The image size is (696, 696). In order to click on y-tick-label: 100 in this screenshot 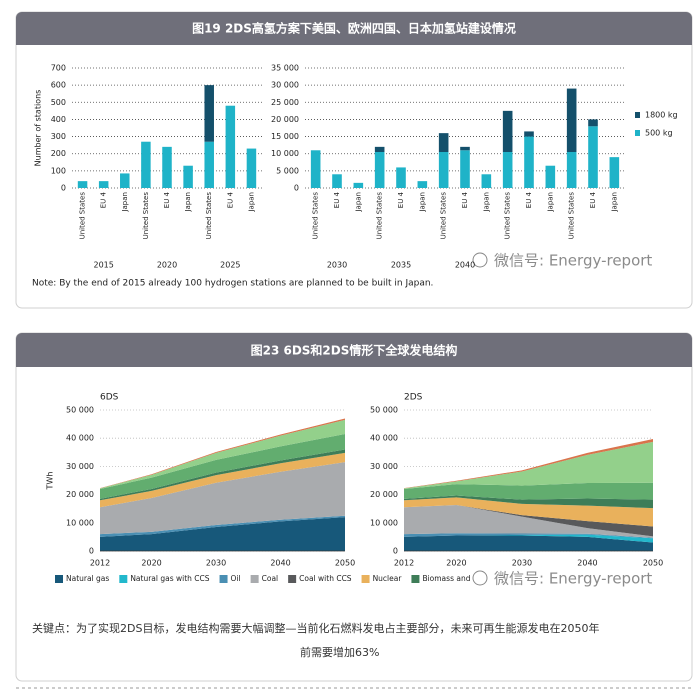, I will do `click(58, 170)`.